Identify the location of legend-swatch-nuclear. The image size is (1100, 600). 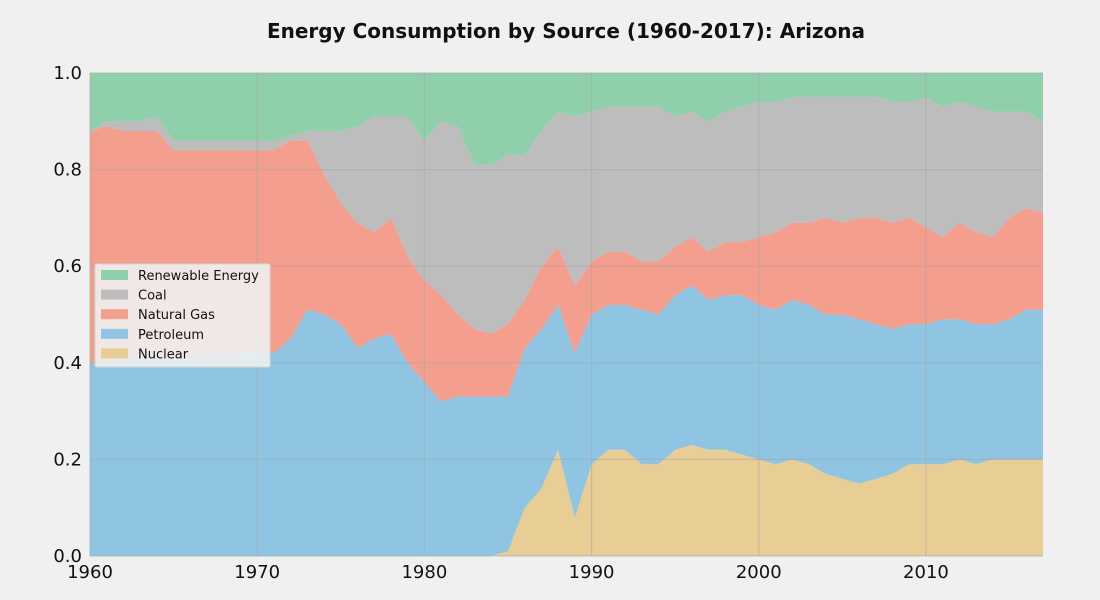
(114, 353).